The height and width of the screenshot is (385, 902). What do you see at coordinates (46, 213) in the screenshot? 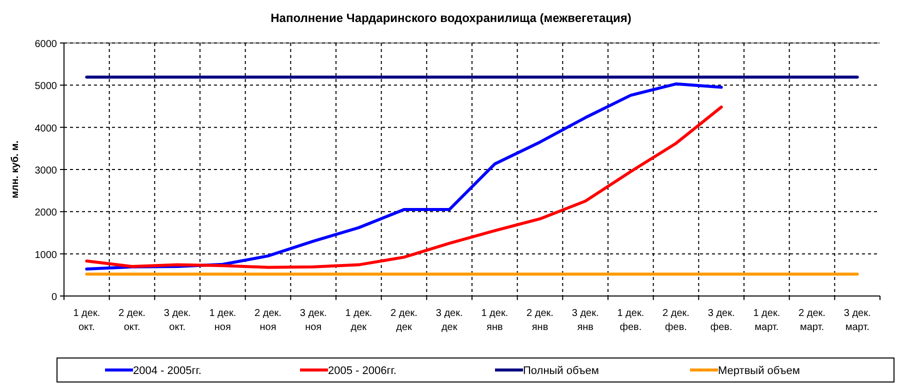
I see `y-tick-label: 2000` at bounding box center [46, 213].